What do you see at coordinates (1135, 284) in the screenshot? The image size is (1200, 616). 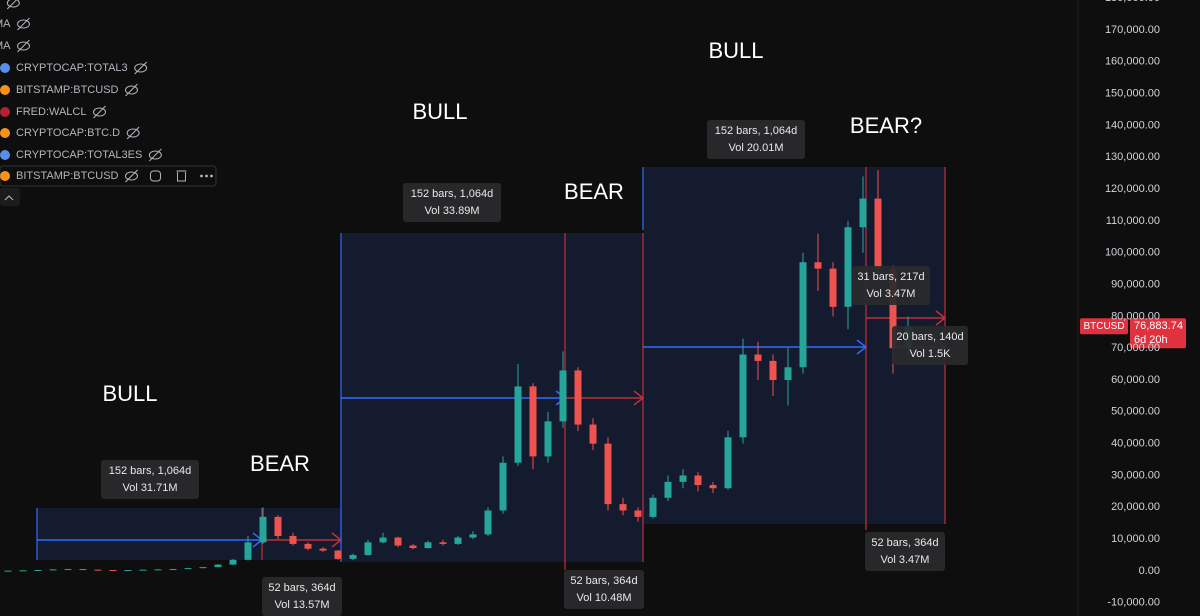 I see `y-tick-label: 90,000.00` at bounding box center [1135, 284].